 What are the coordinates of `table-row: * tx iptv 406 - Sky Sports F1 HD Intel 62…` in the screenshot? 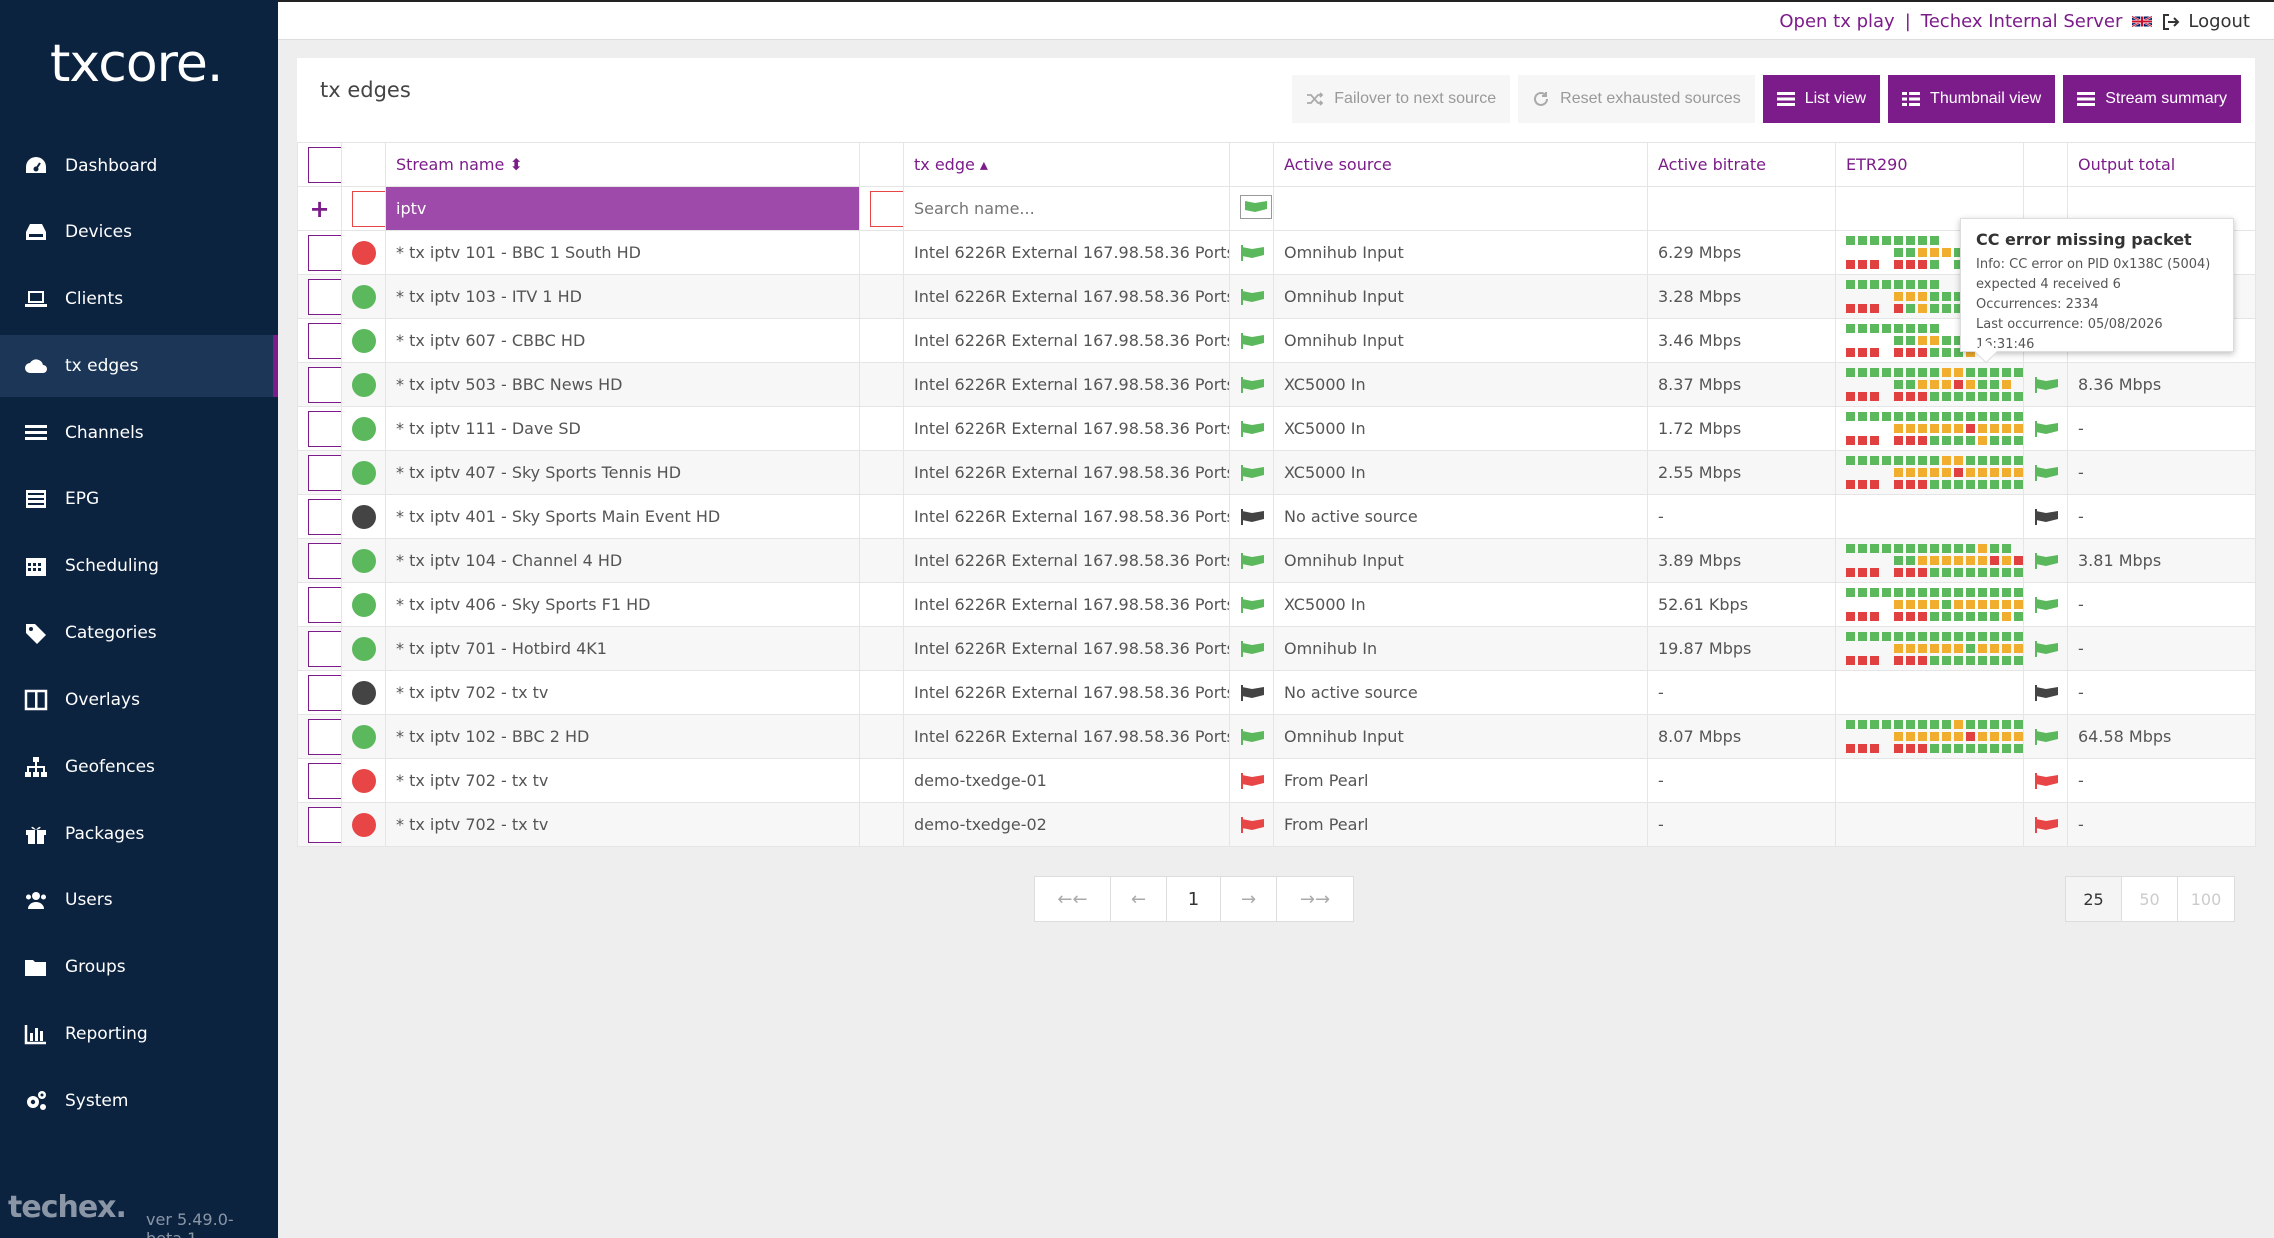 It's located at (1276, 604).